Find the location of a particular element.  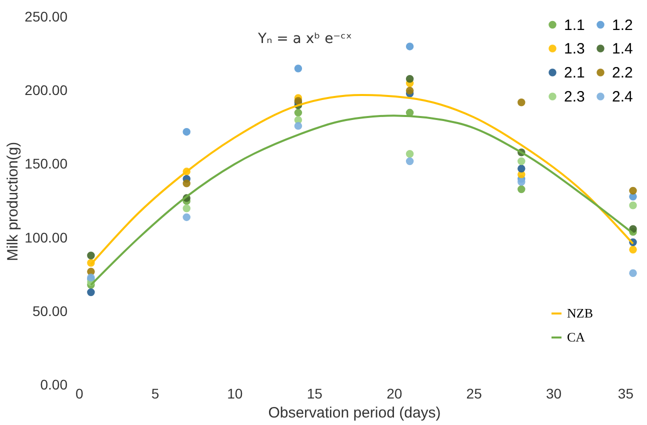

legend-label: 2.3 is located at coordinates (574, 97).